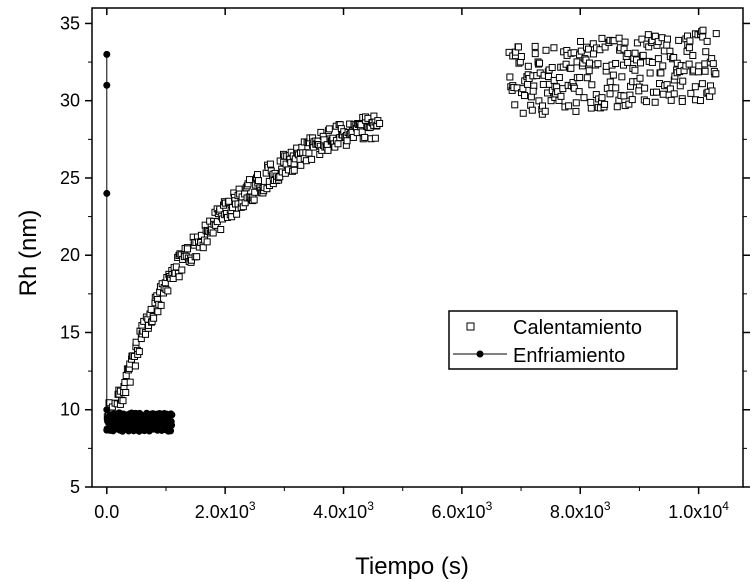 Image resolution: width=754 pixels, height=582 pixels. I want to click on legend: Calentamiento Enfriamiento, so click(563, 340).